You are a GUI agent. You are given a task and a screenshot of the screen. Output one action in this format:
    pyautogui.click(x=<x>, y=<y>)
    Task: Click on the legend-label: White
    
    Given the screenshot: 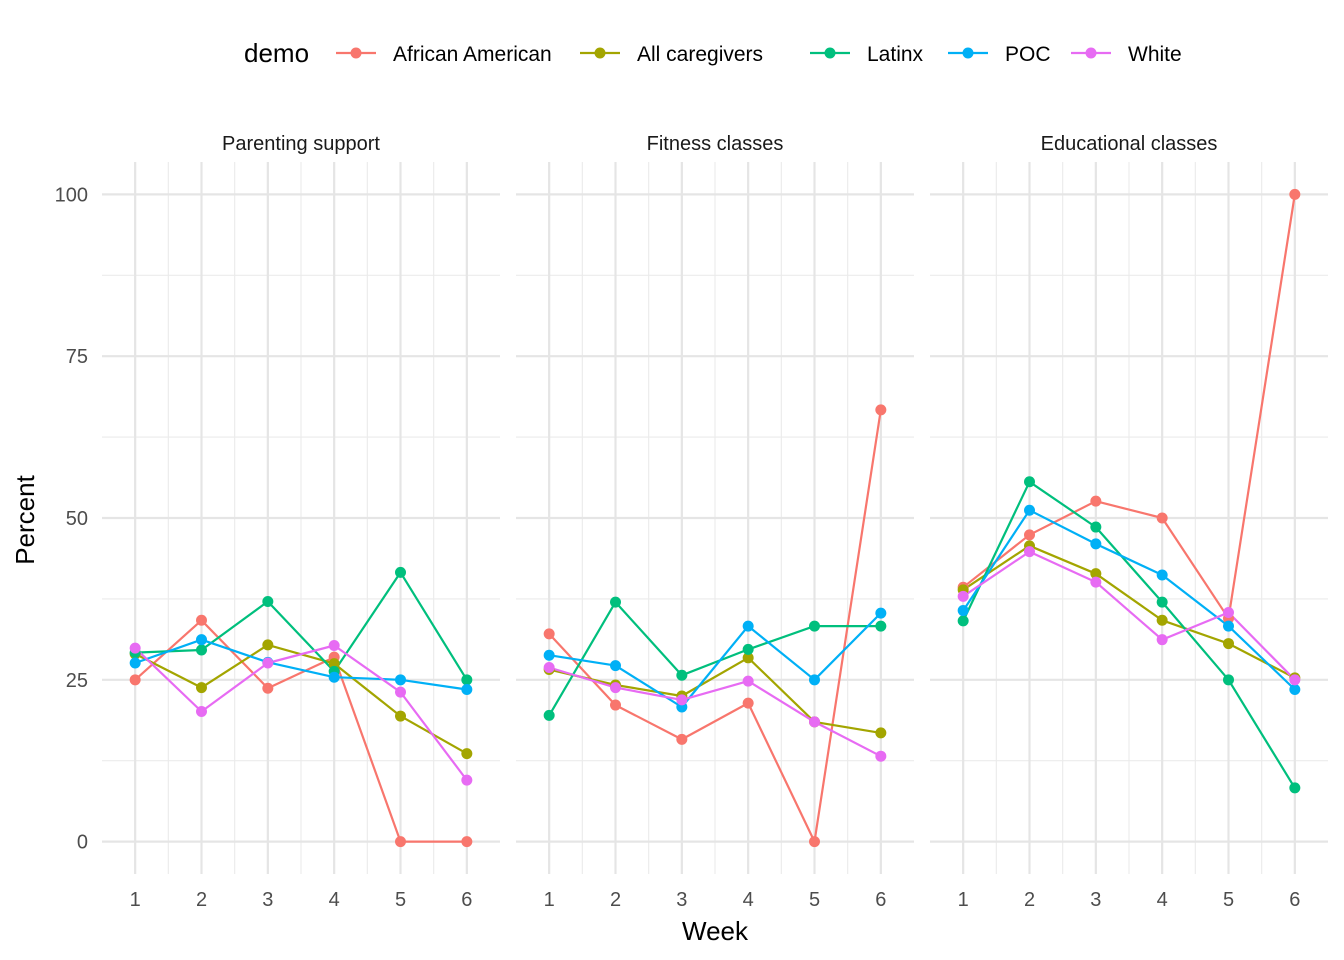 What is the action you would take?
    pyautogui.click(x=1155, y=54)
    